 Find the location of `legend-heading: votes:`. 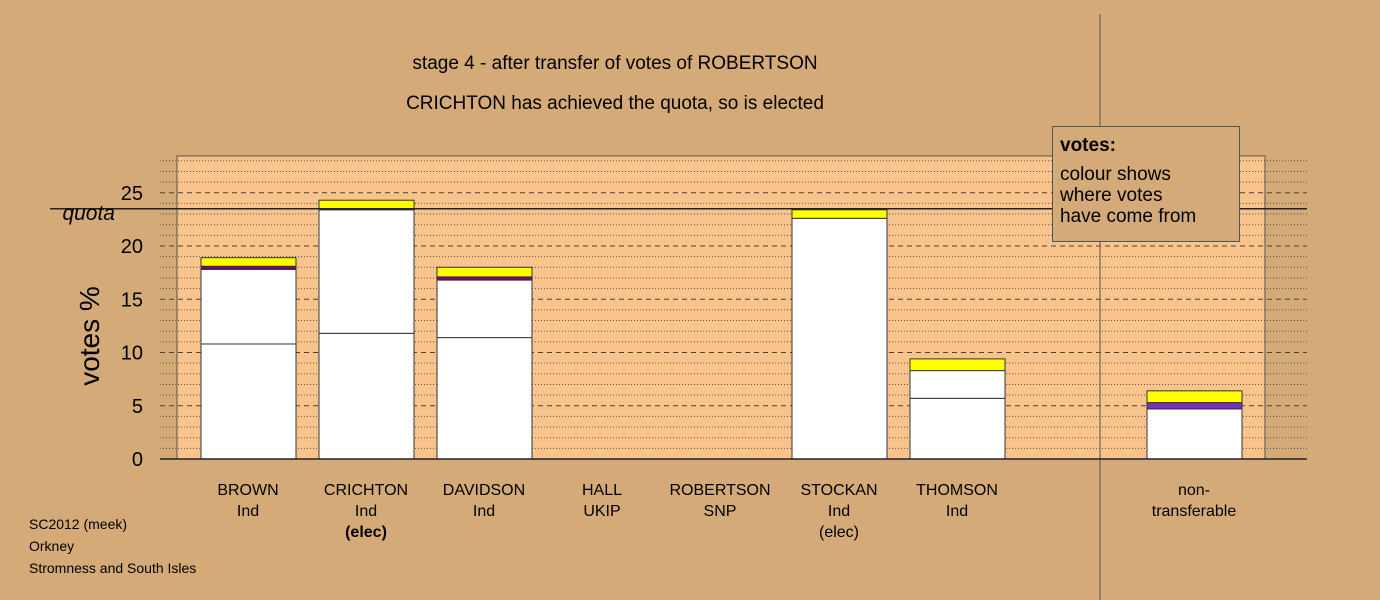

legend-heading: votes: is located at coordinates (1088, 145).